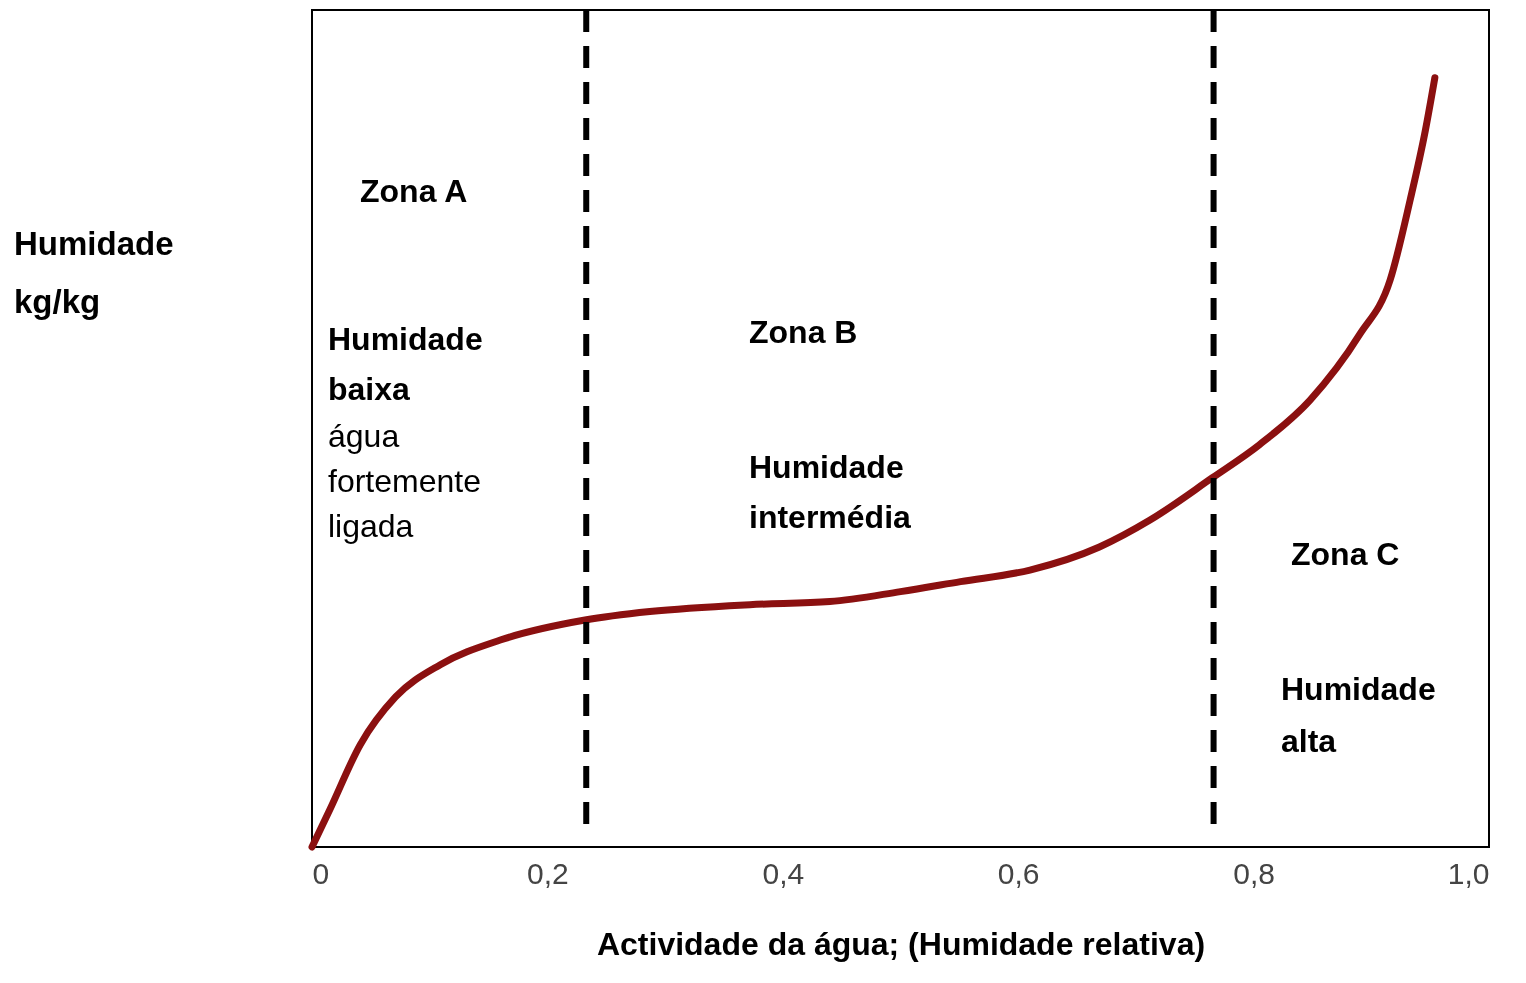 This screenshot has width=1526, height=983. Describe the element at coordinates (901, 943) in the screenshot. I see `x-axis-title: Actividade da água; (Humidade relativa)` at that location.